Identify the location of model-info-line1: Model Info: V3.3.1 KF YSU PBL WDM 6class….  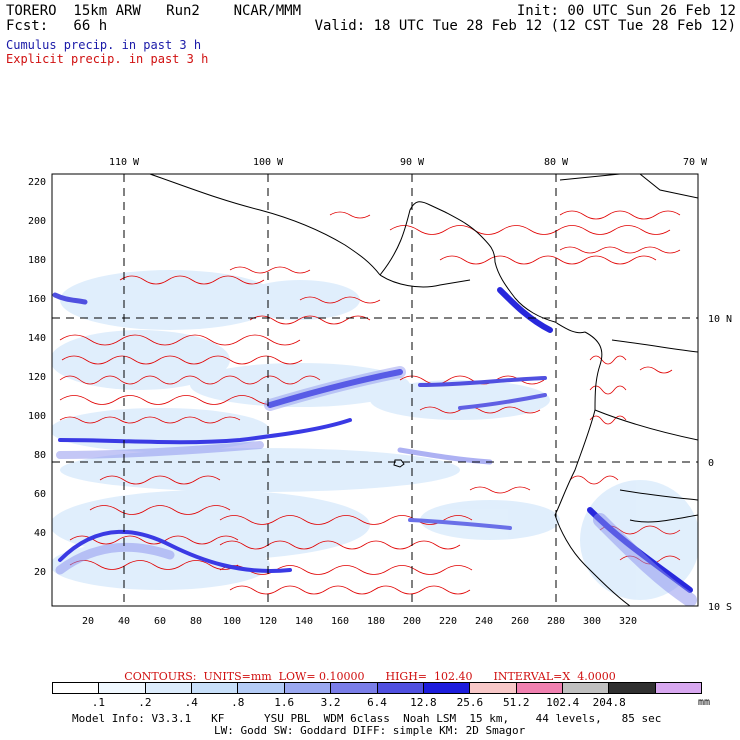
(367, 718).